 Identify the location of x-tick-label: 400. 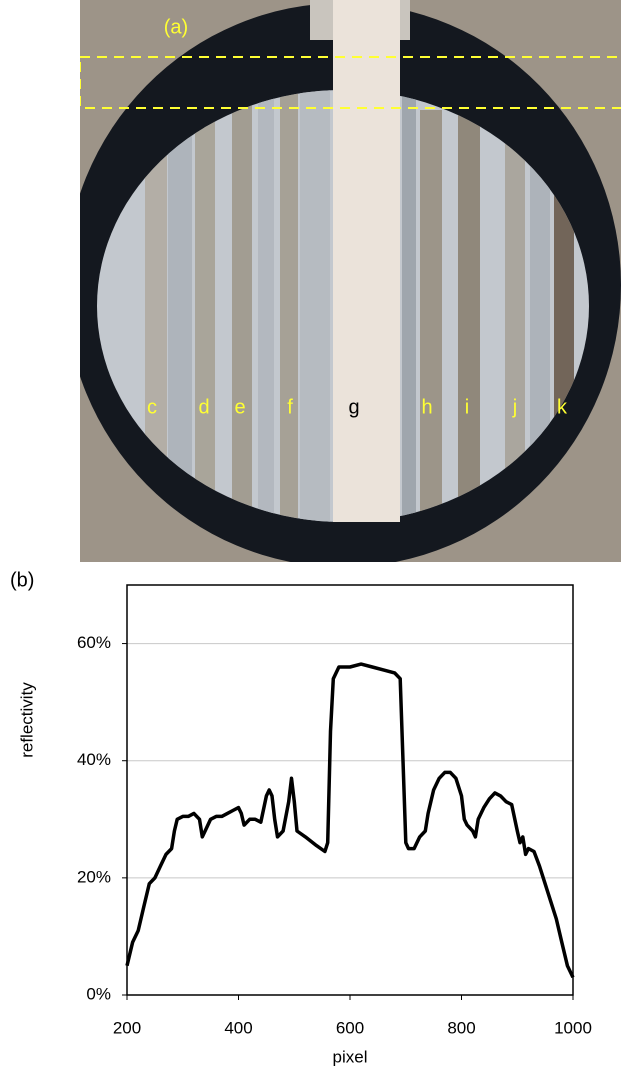
(238, 1027).